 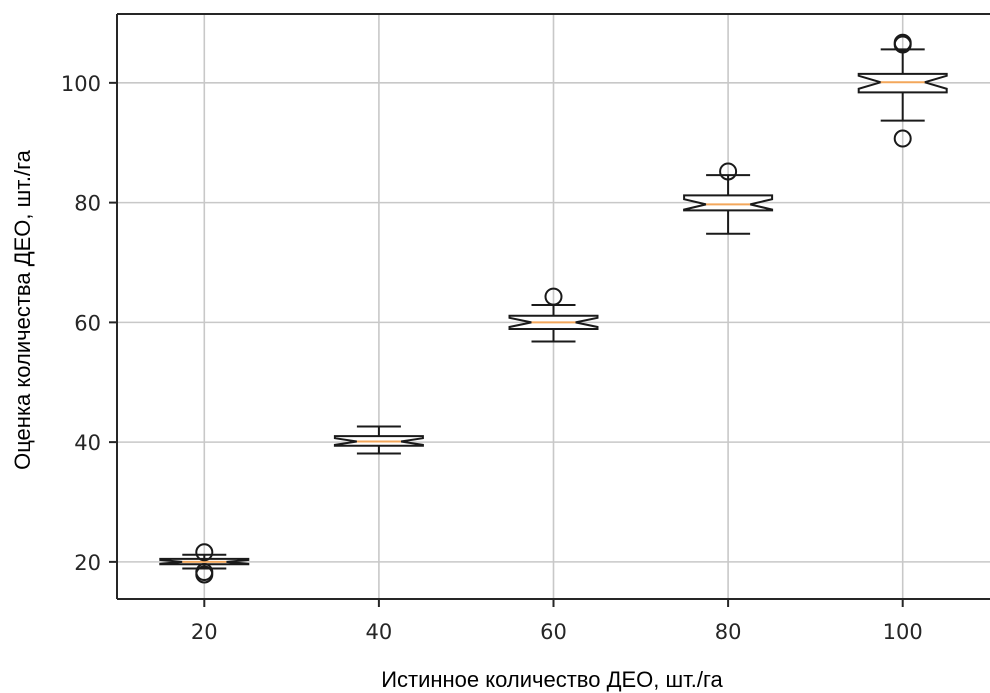 I want to click on x-tick-label: 40, so click(x=379, y=632).